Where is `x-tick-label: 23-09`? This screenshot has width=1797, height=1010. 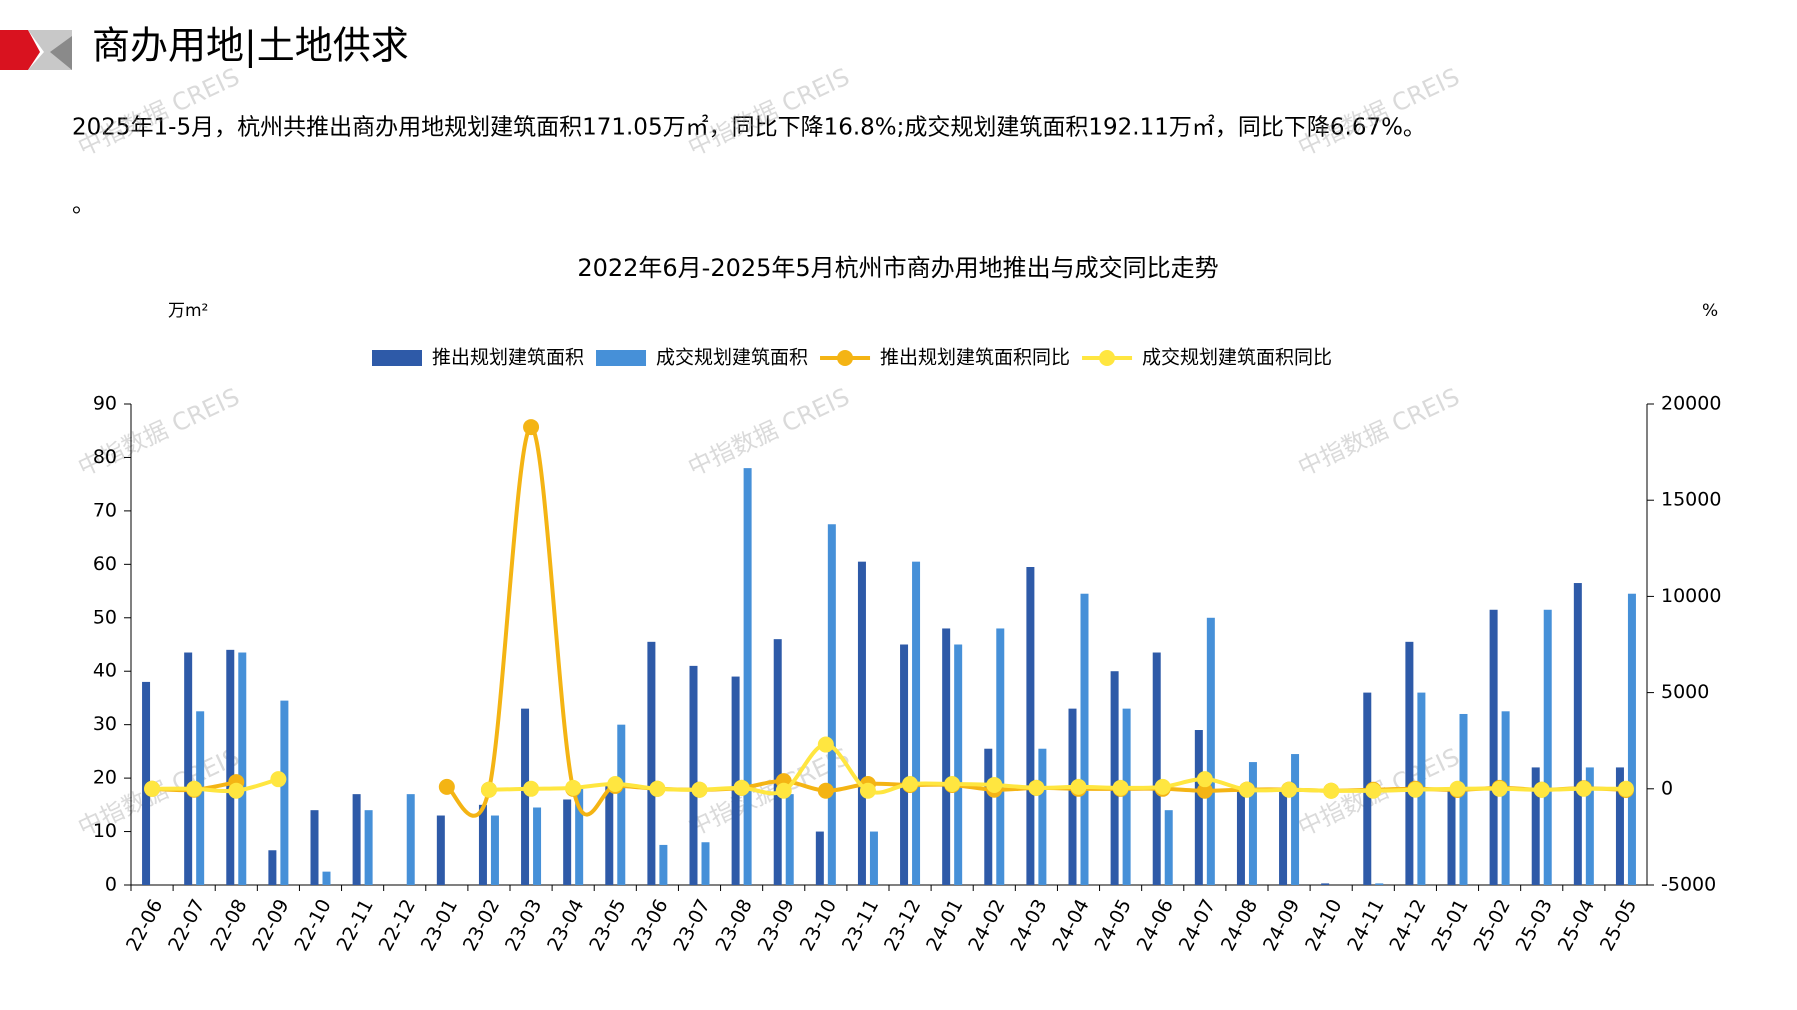
x-tick-label: 23-09 is located at coordinates (776, 925).